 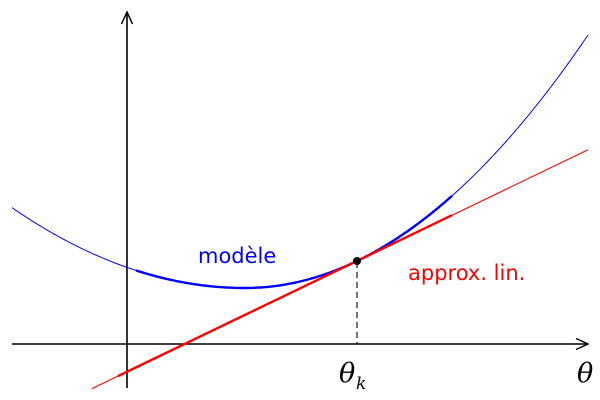 What do you see at coordinates (466, 273) in the screenshot?
I see `line-label: approx. lin.` at bounding box center [466, 273].